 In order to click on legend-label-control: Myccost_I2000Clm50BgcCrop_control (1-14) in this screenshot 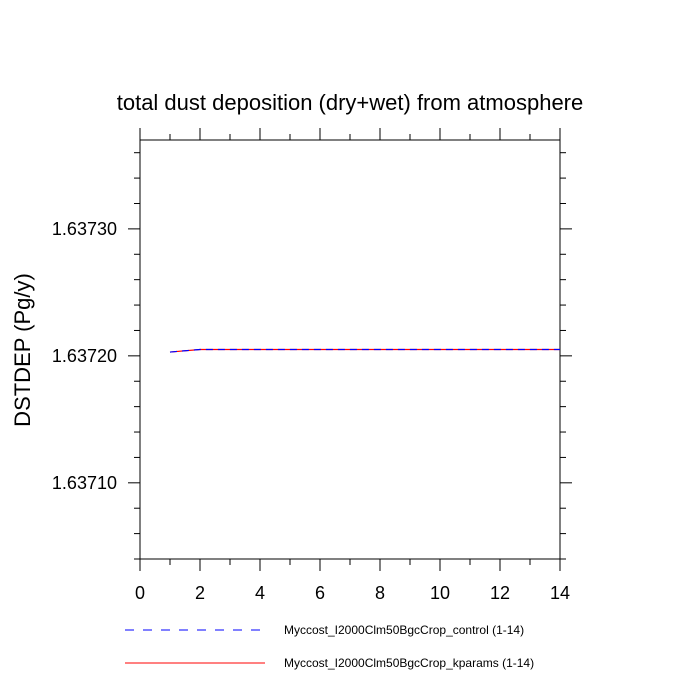, I will do `click(404, 630)`.